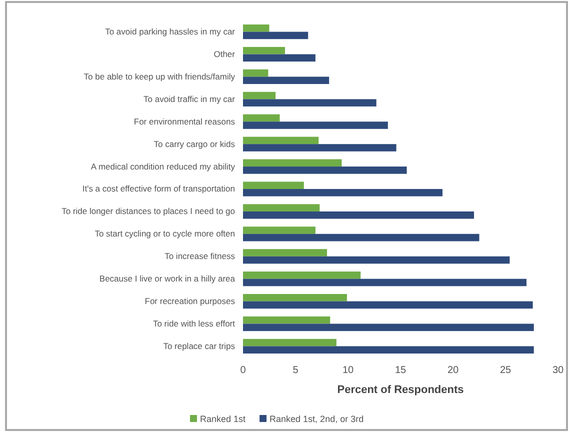  I want to click on y-tick-label: A medical condition reduced my ability, so click(163, 166).